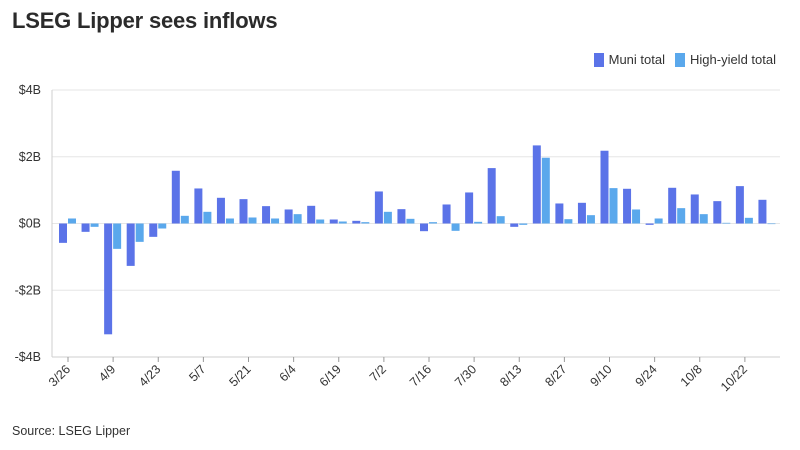 This screenshot has height=450, width=800. Describe the element at coordinates (107, 373) in the screenshot. I see `x-tick-label: 4/9` at that location.